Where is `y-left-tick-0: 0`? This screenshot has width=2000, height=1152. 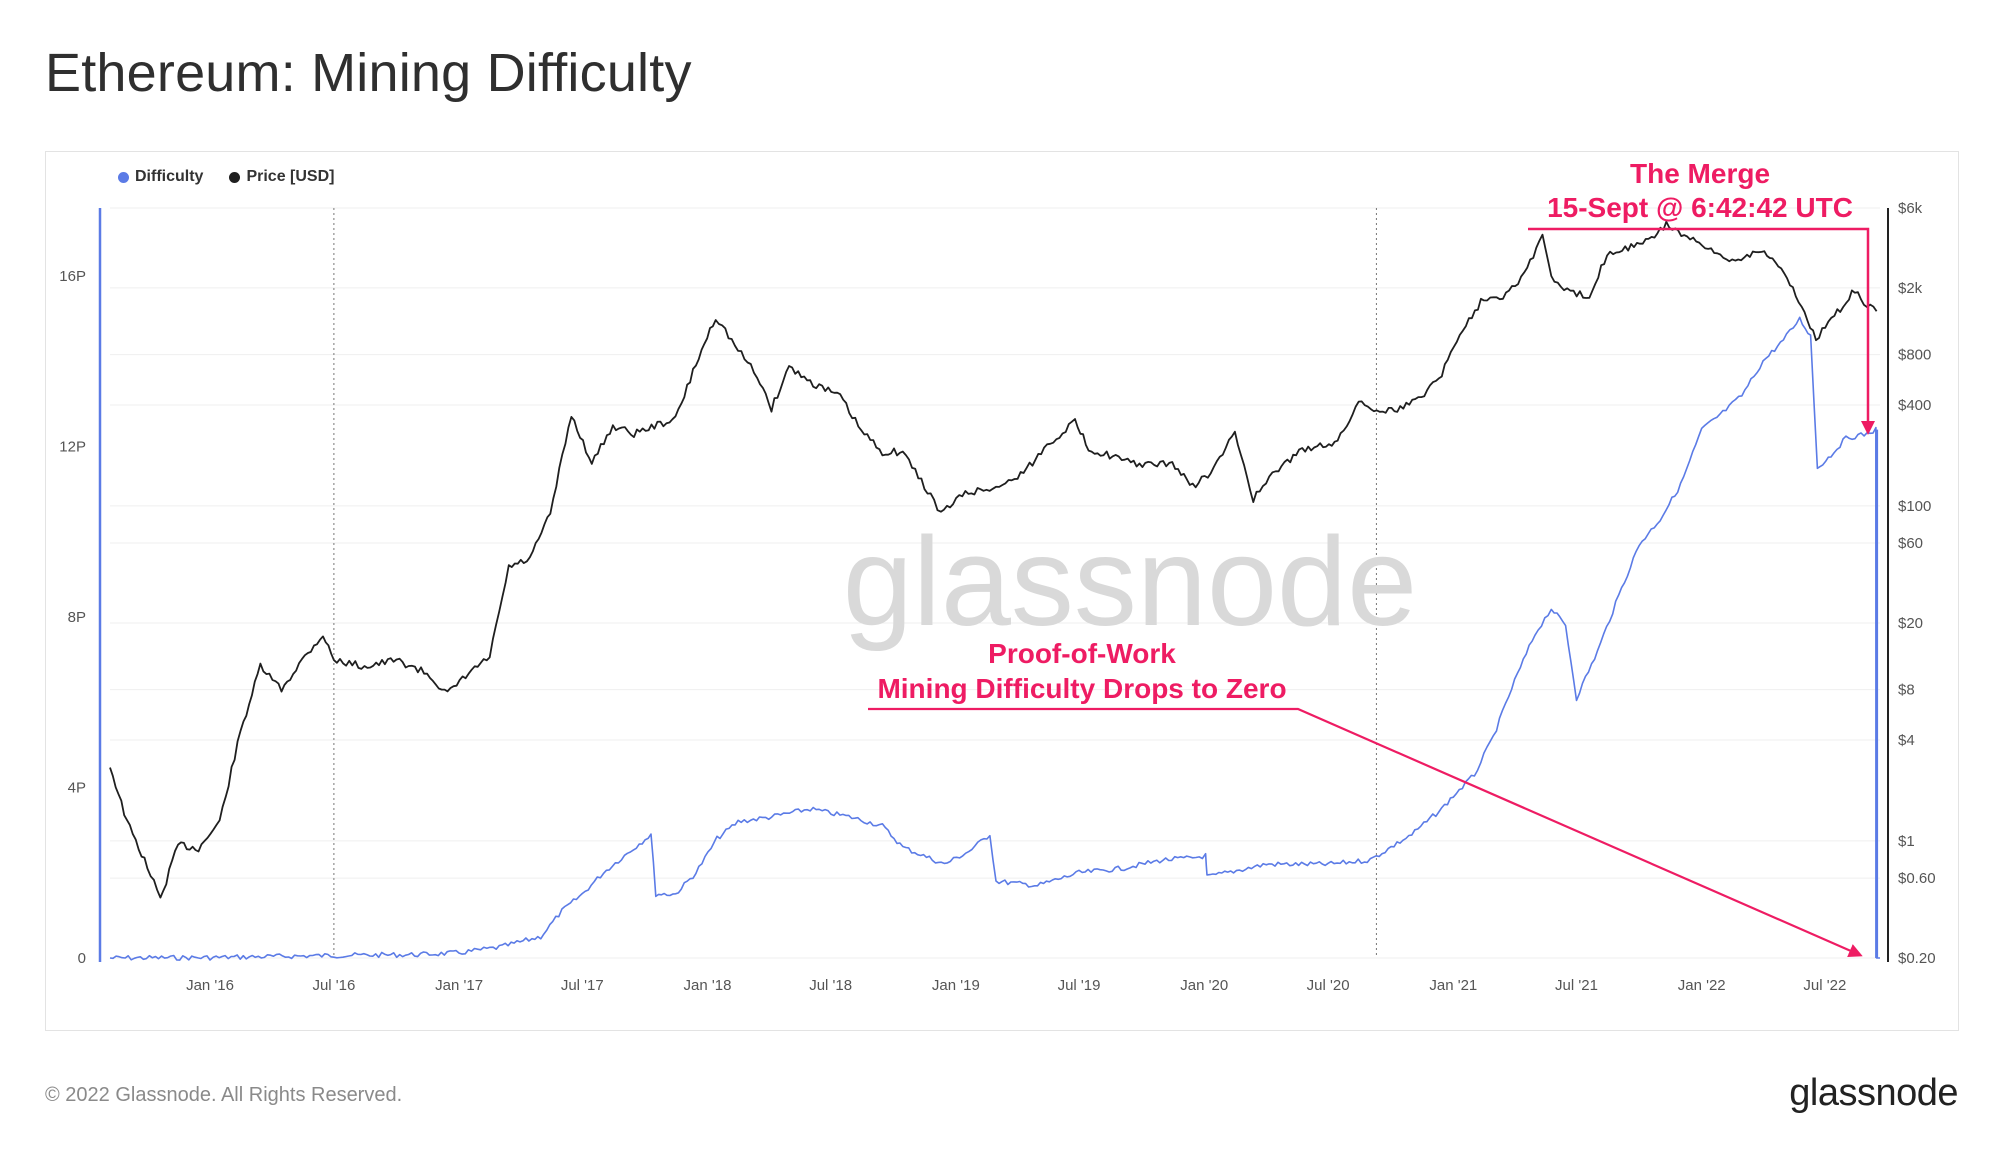 y-left-tick-0: 0 is located at coordinates (82, 958).